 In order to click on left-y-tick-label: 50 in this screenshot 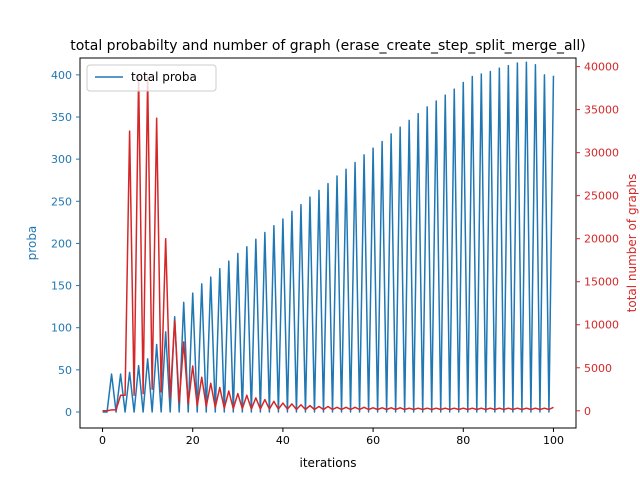, I will do `click(65, 370)`.